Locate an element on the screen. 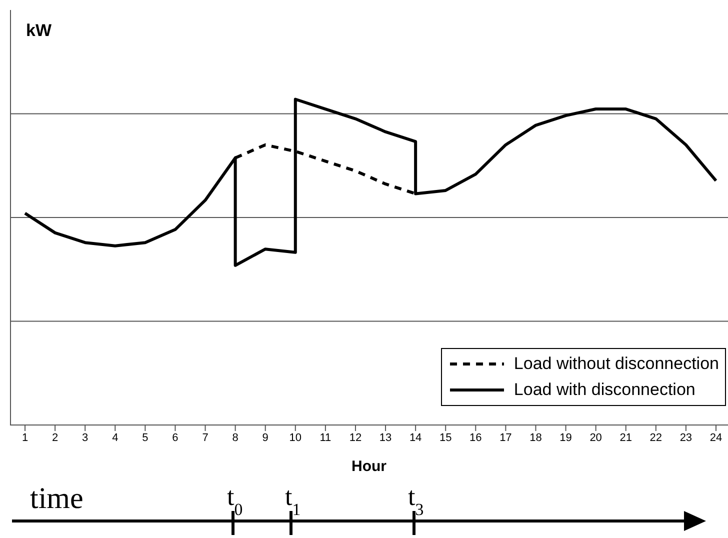 Image resolution: width=728 pixels, height=538 pixels. text: t$_{0}$ is located at coordinates (235, 500).